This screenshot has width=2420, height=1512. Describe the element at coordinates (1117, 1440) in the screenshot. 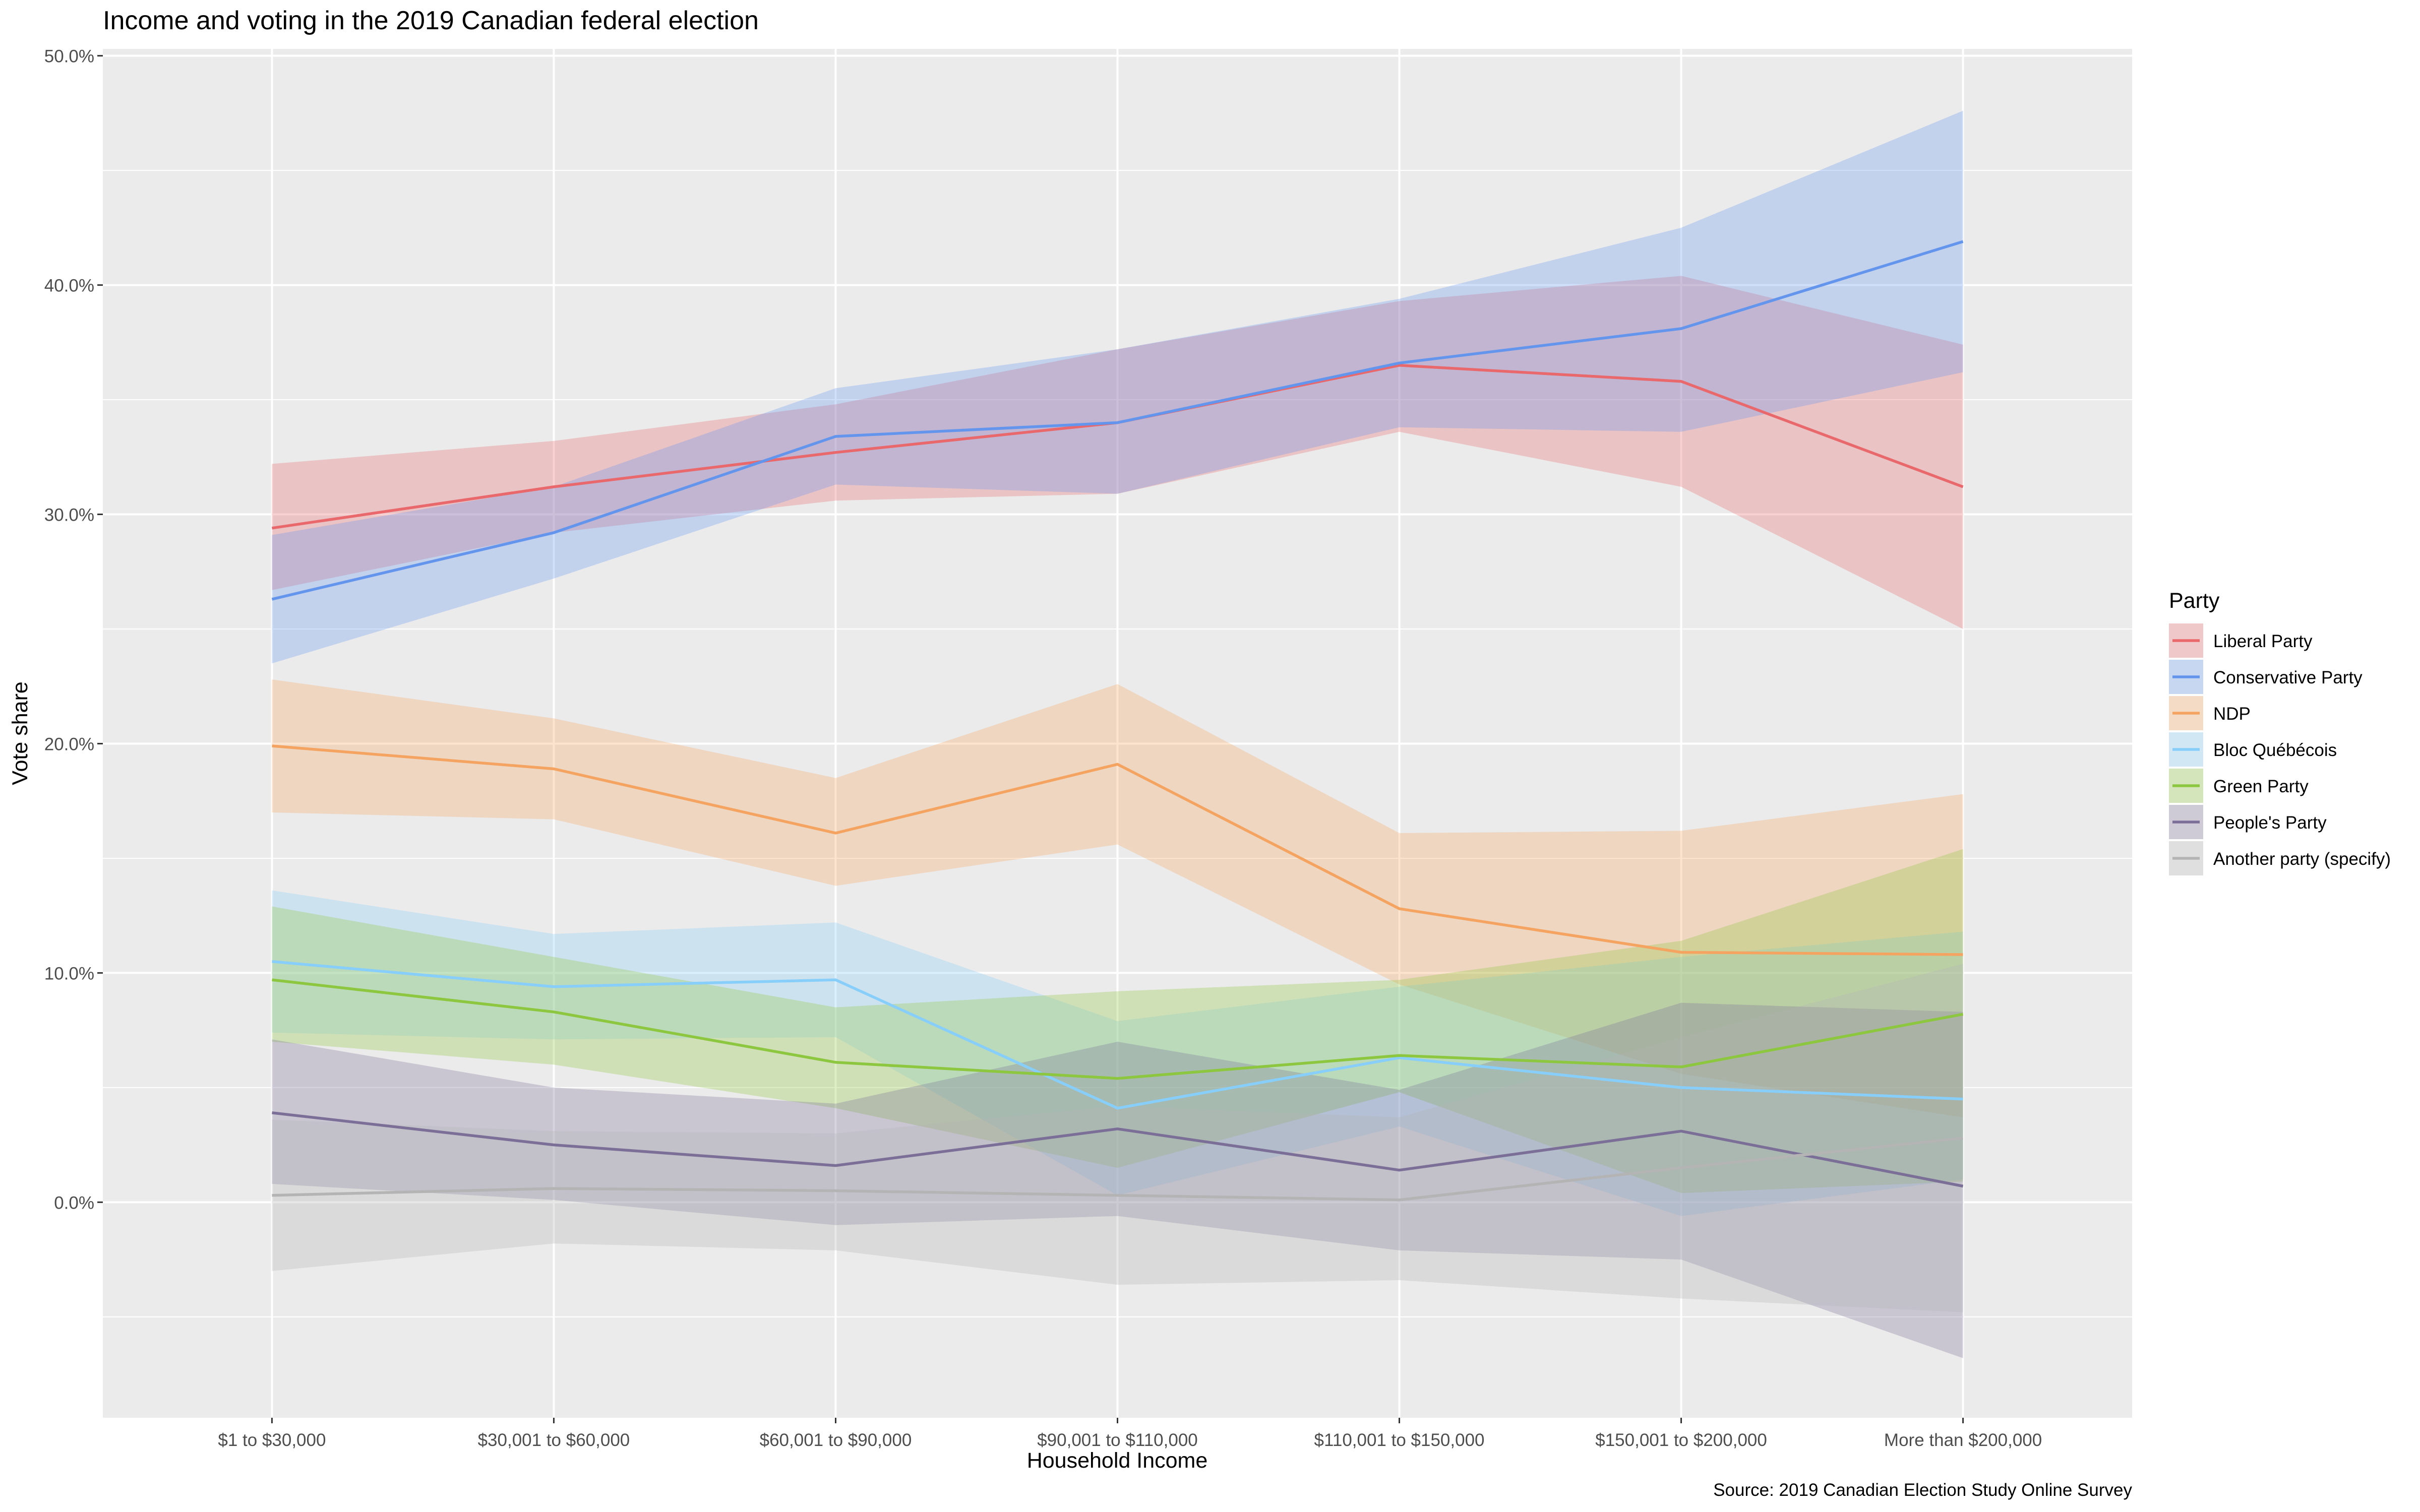

I see `x-tick-label: $90,001 to $110,000` at that location.